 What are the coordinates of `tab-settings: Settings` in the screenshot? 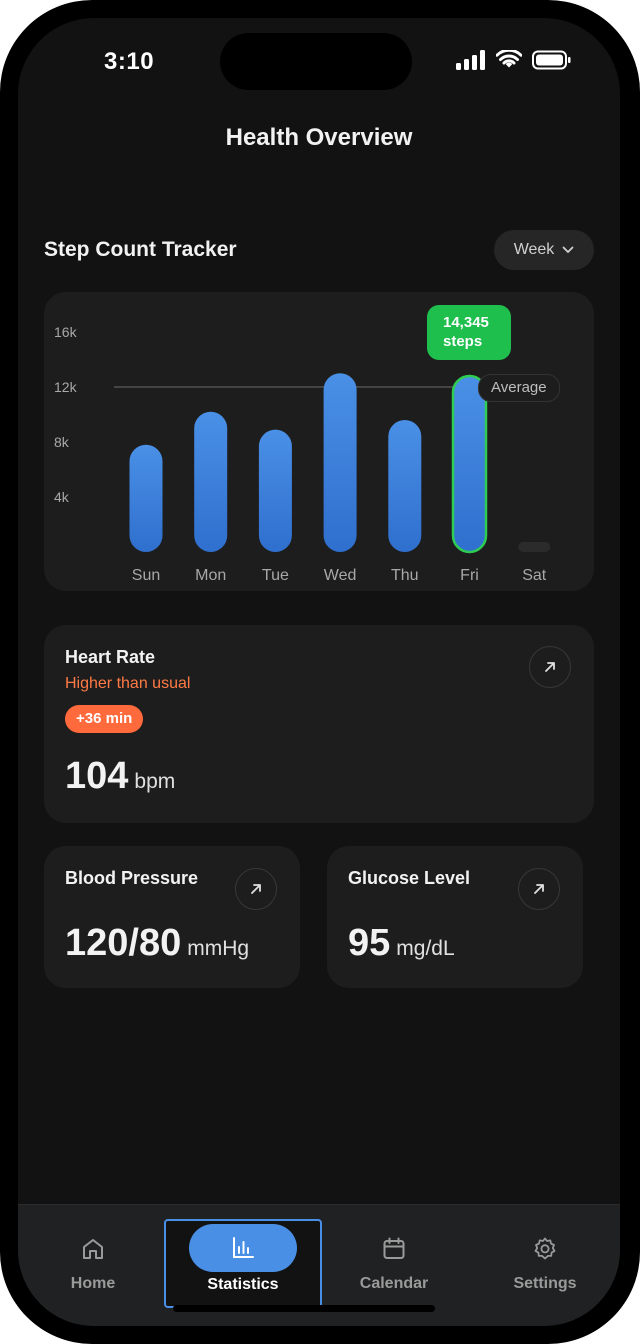 It's located at (545, 1255).